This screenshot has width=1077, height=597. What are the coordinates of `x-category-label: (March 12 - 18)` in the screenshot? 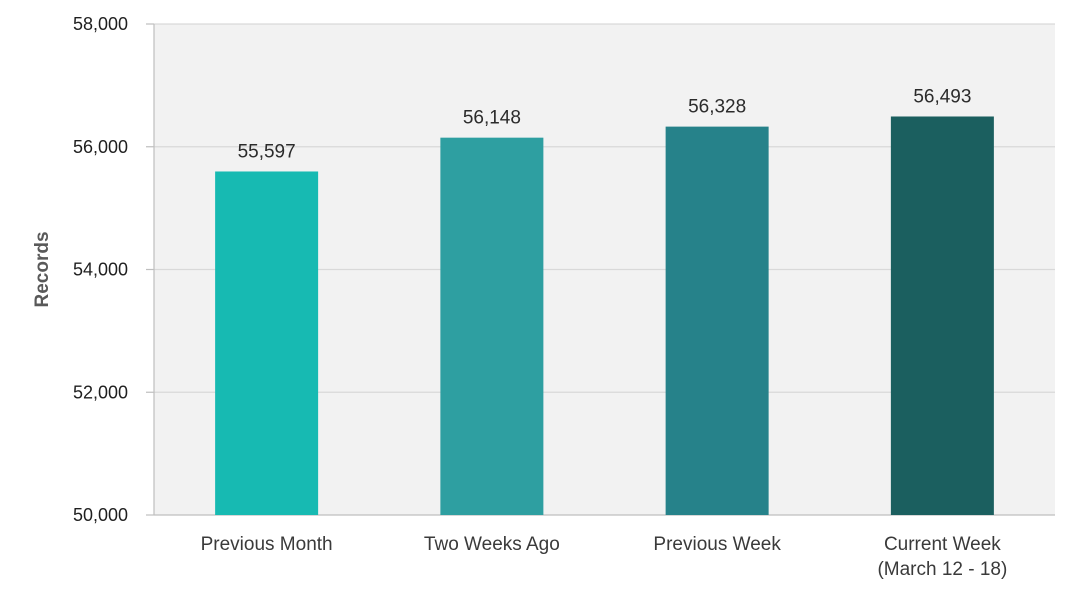 It's located at (942, 569).